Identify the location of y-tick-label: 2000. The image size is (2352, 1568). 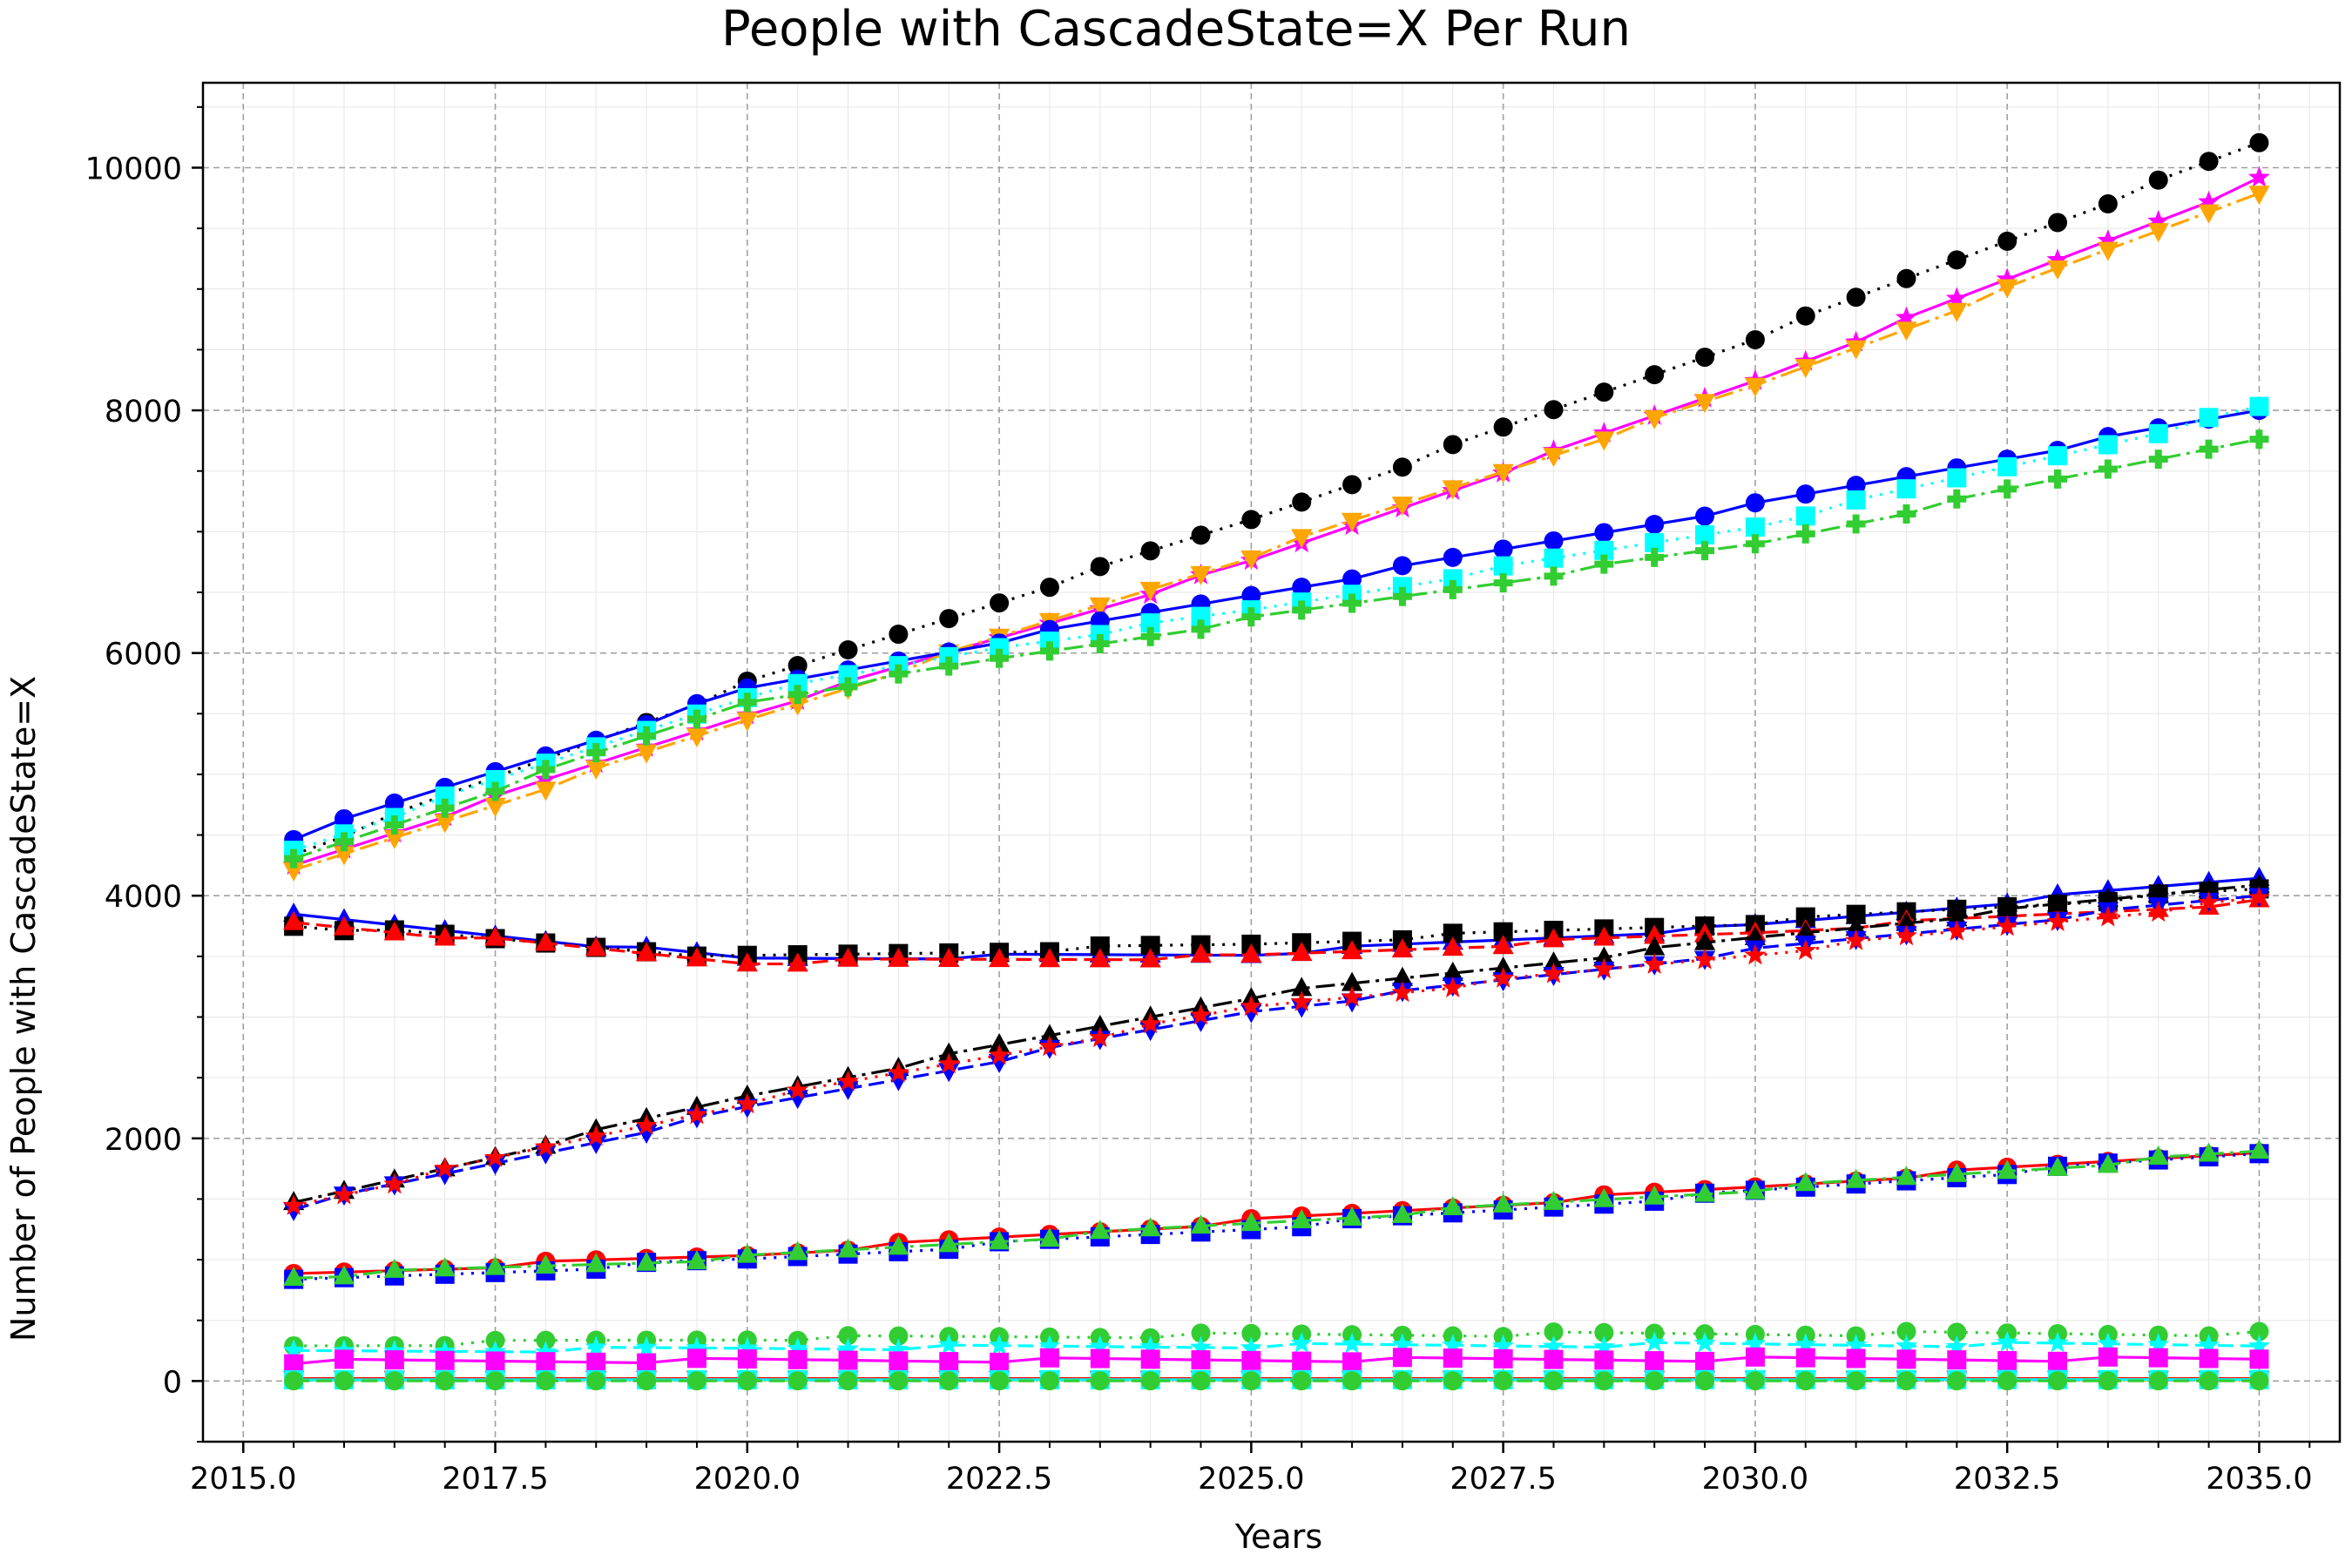
(143, 1140).